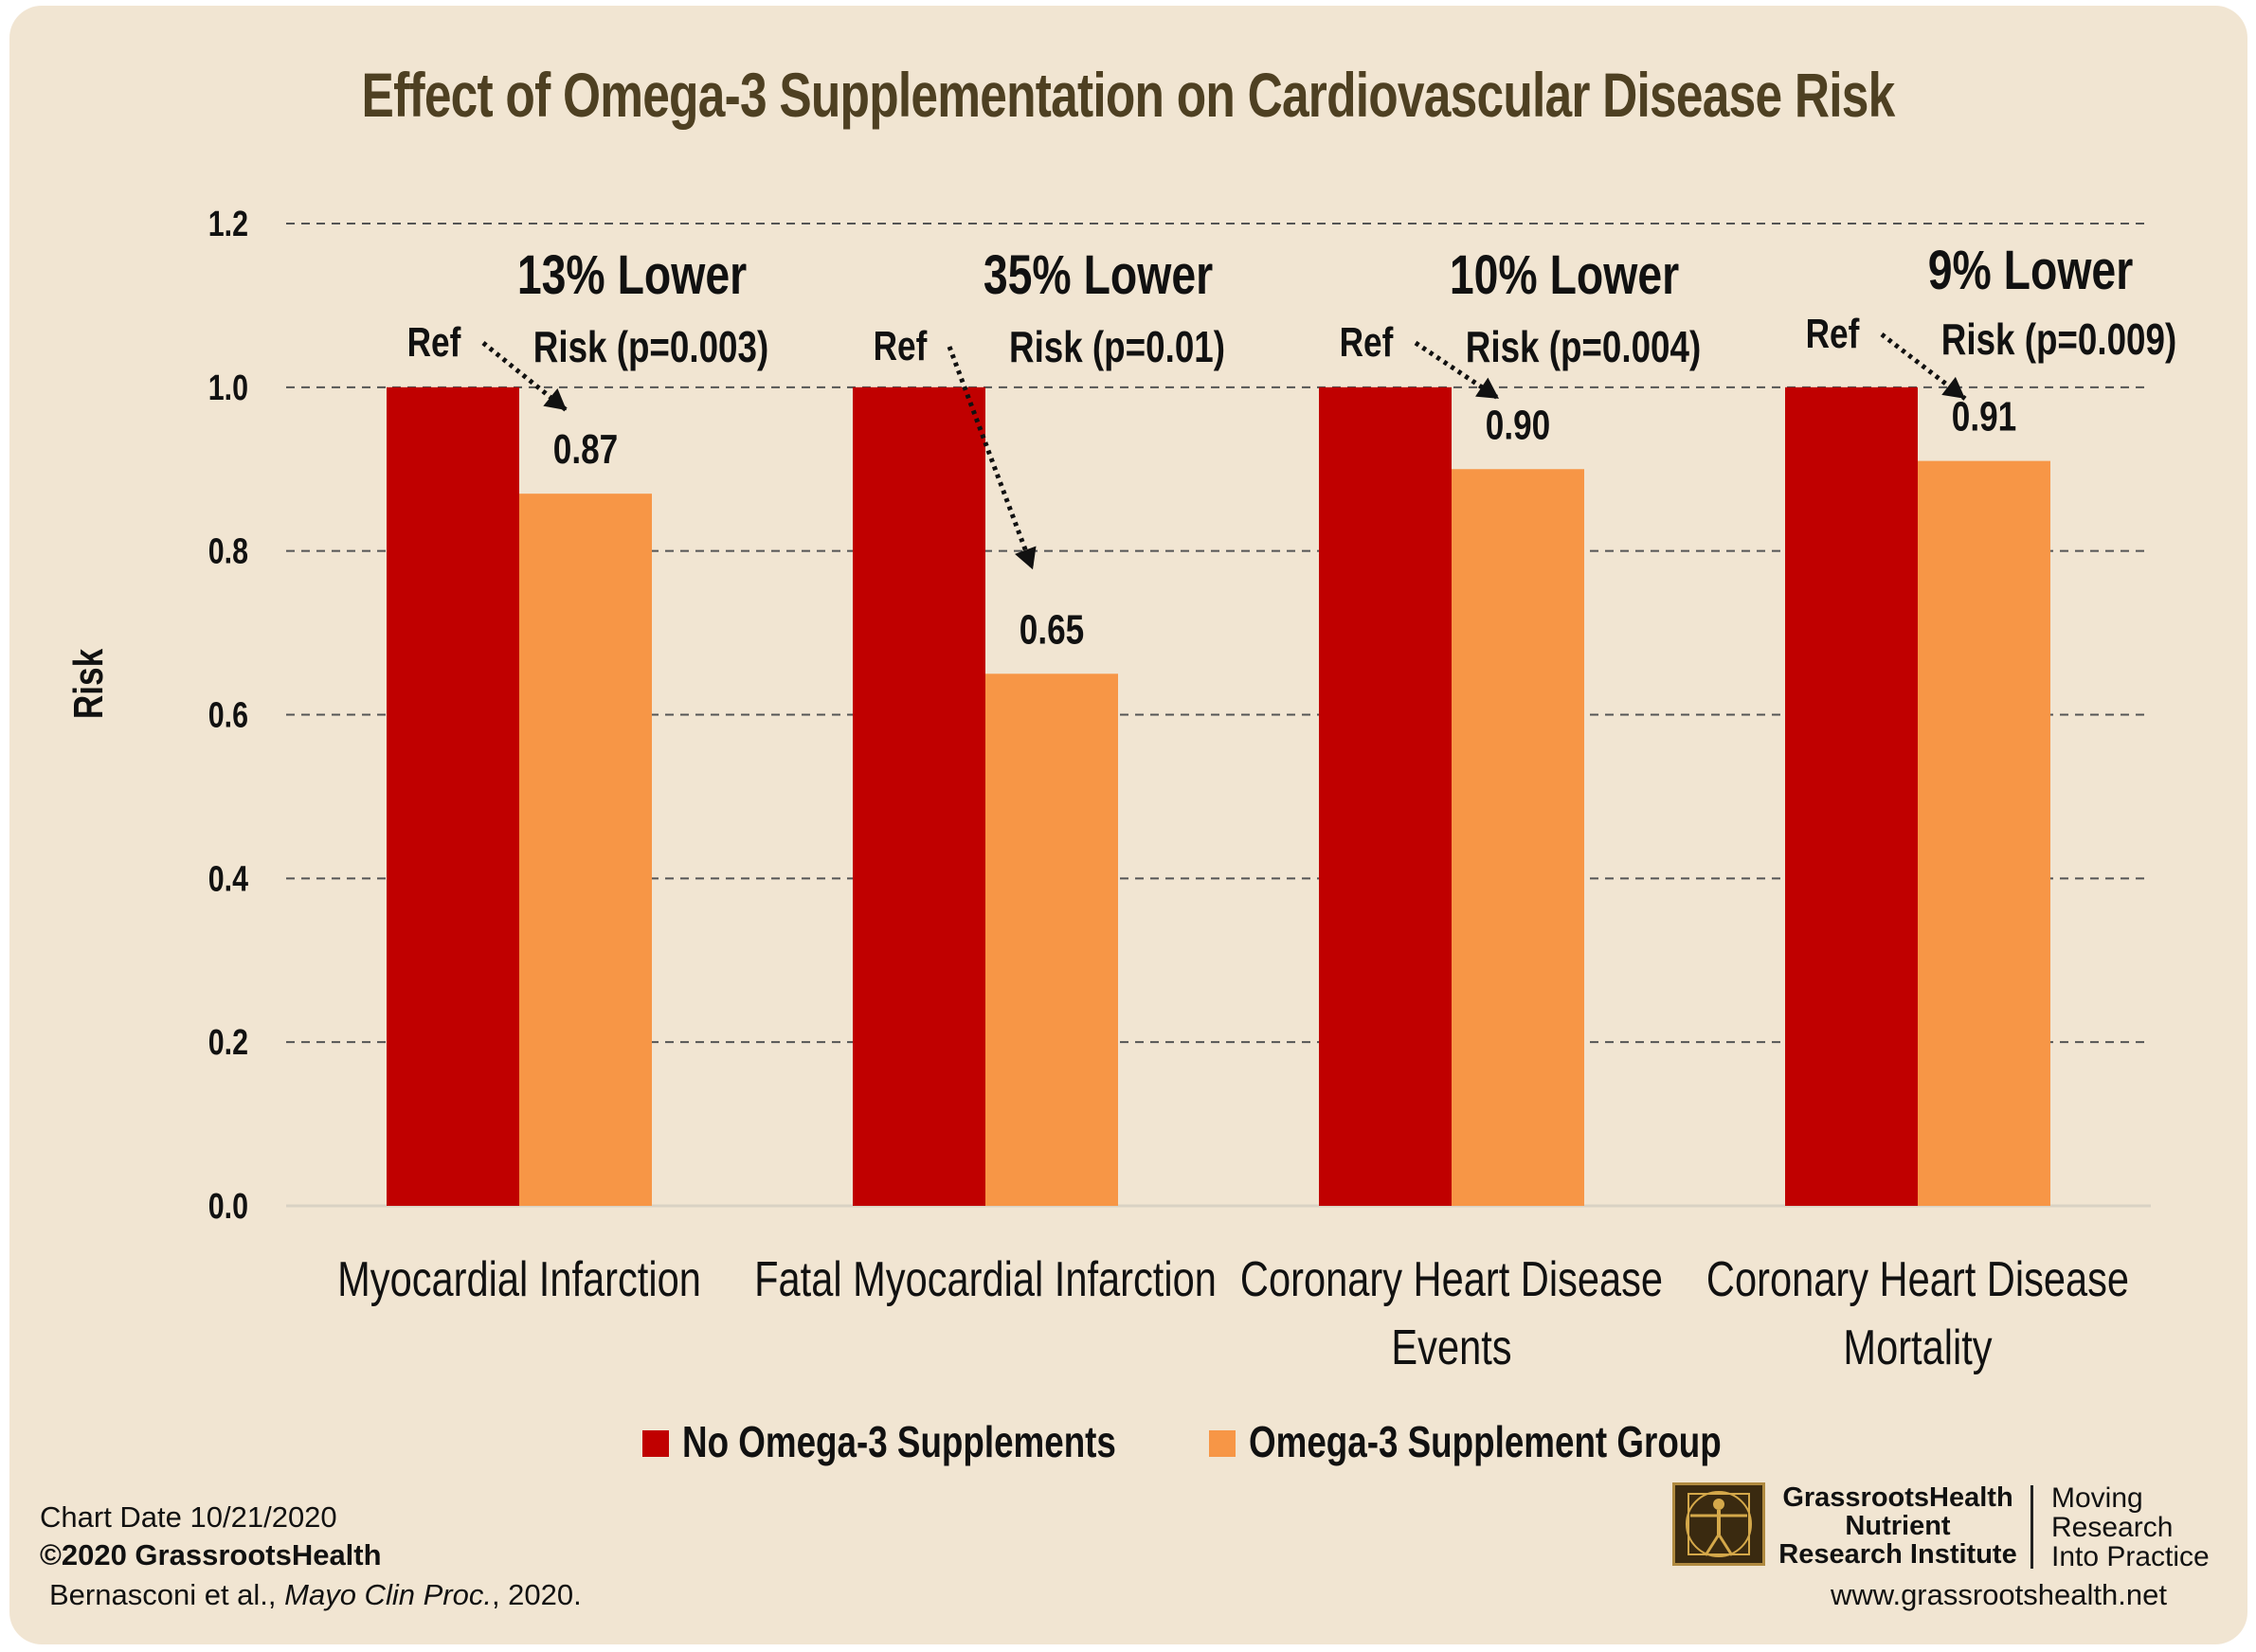 This screenshot has width=2256, height=1652. What do you see at coordinates (228, 1043) in the screenshot?
I see `y-tick-label: 0.2` at bounding box center [228, 1043].